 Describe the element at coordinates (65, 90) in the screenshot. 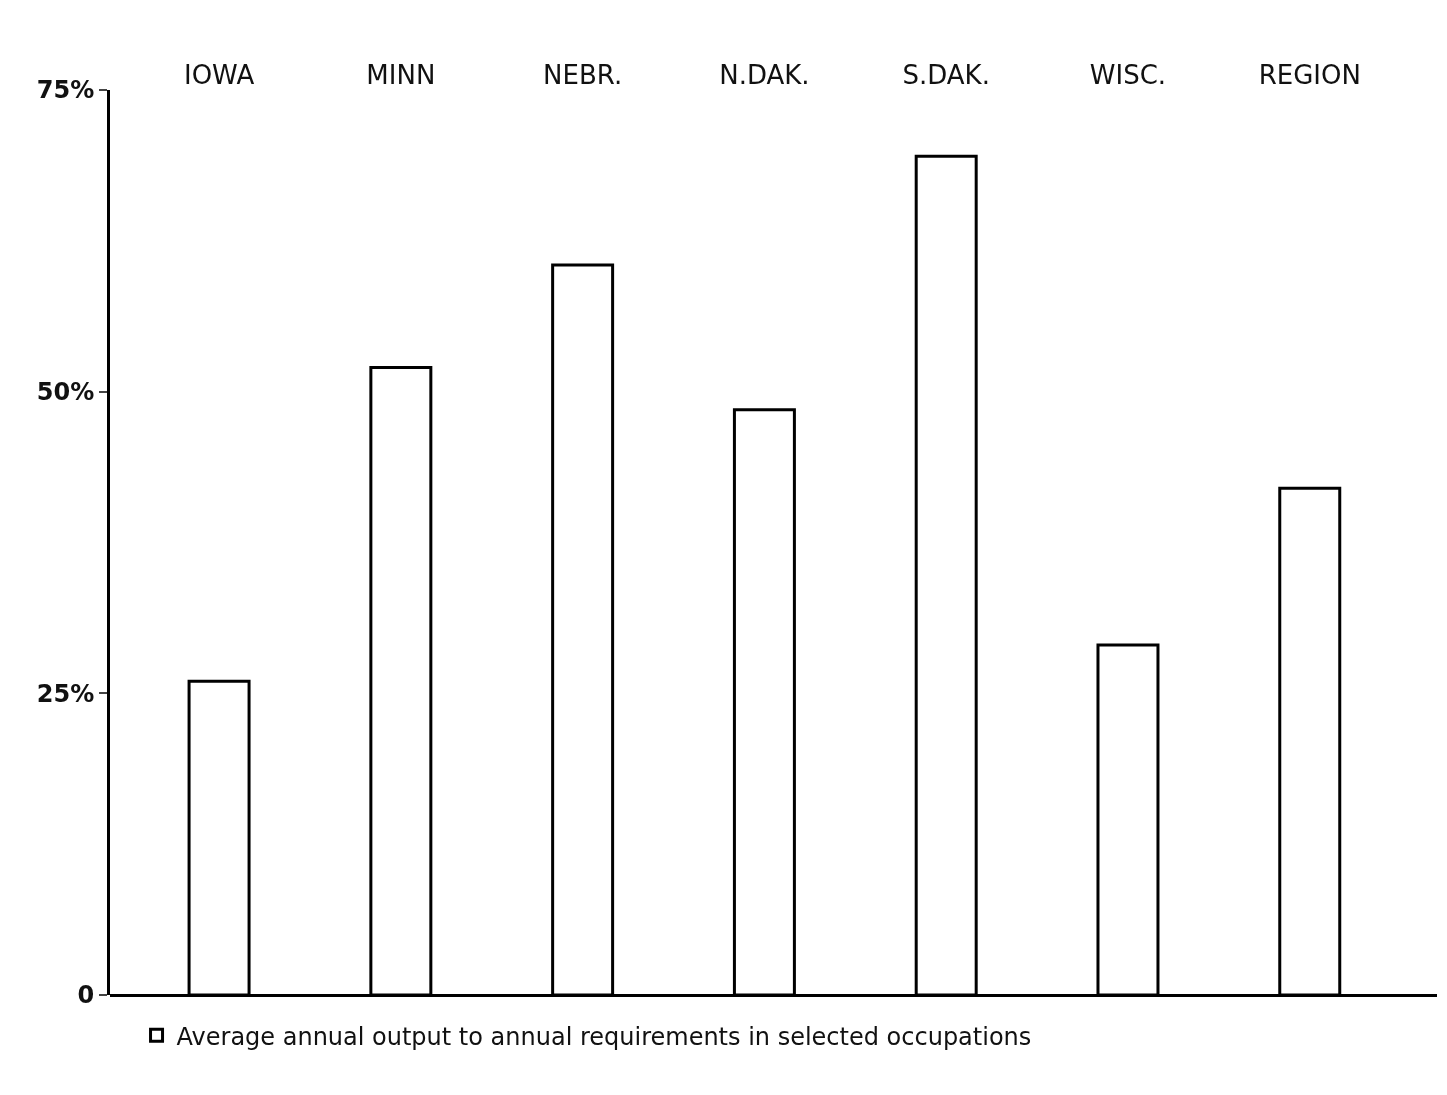

I see `y-tick-label: 75%` at that location.